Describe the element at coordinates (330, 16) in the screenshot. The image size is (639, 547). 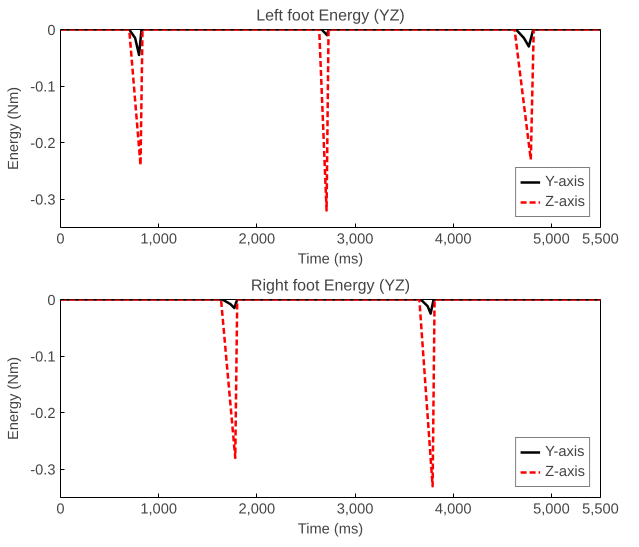
I see `chart-title: Left foot Energy (YZ)` at that location.